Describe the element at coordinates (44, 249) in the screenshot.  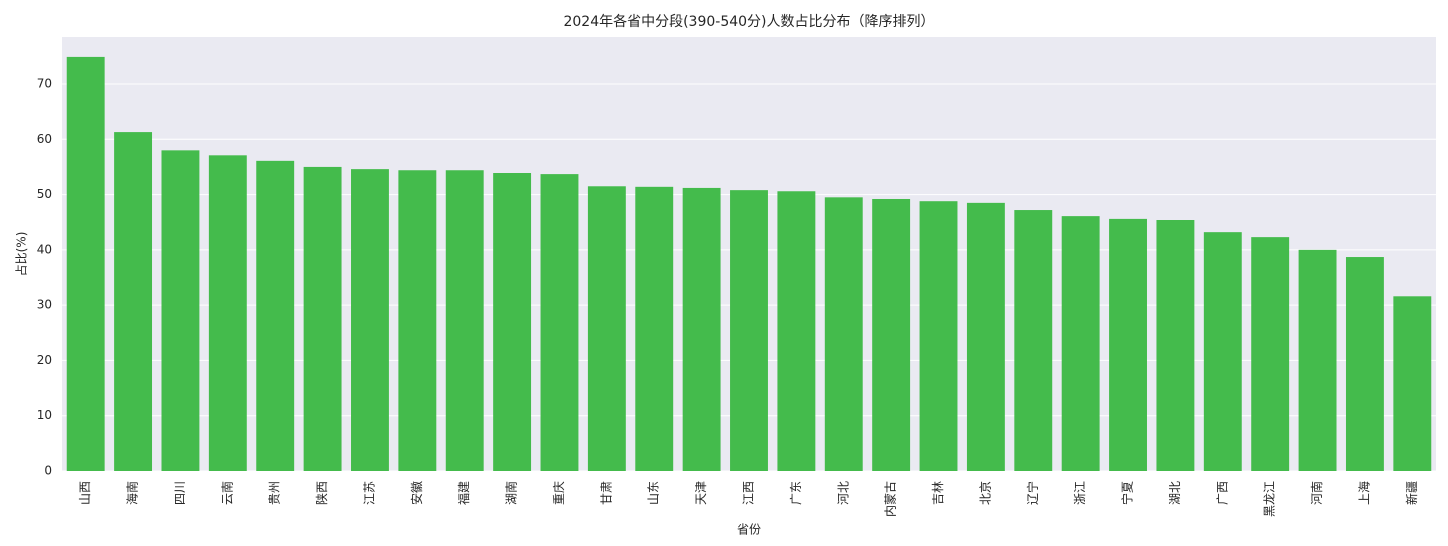
I see `y-tick-label: 40` at that location.